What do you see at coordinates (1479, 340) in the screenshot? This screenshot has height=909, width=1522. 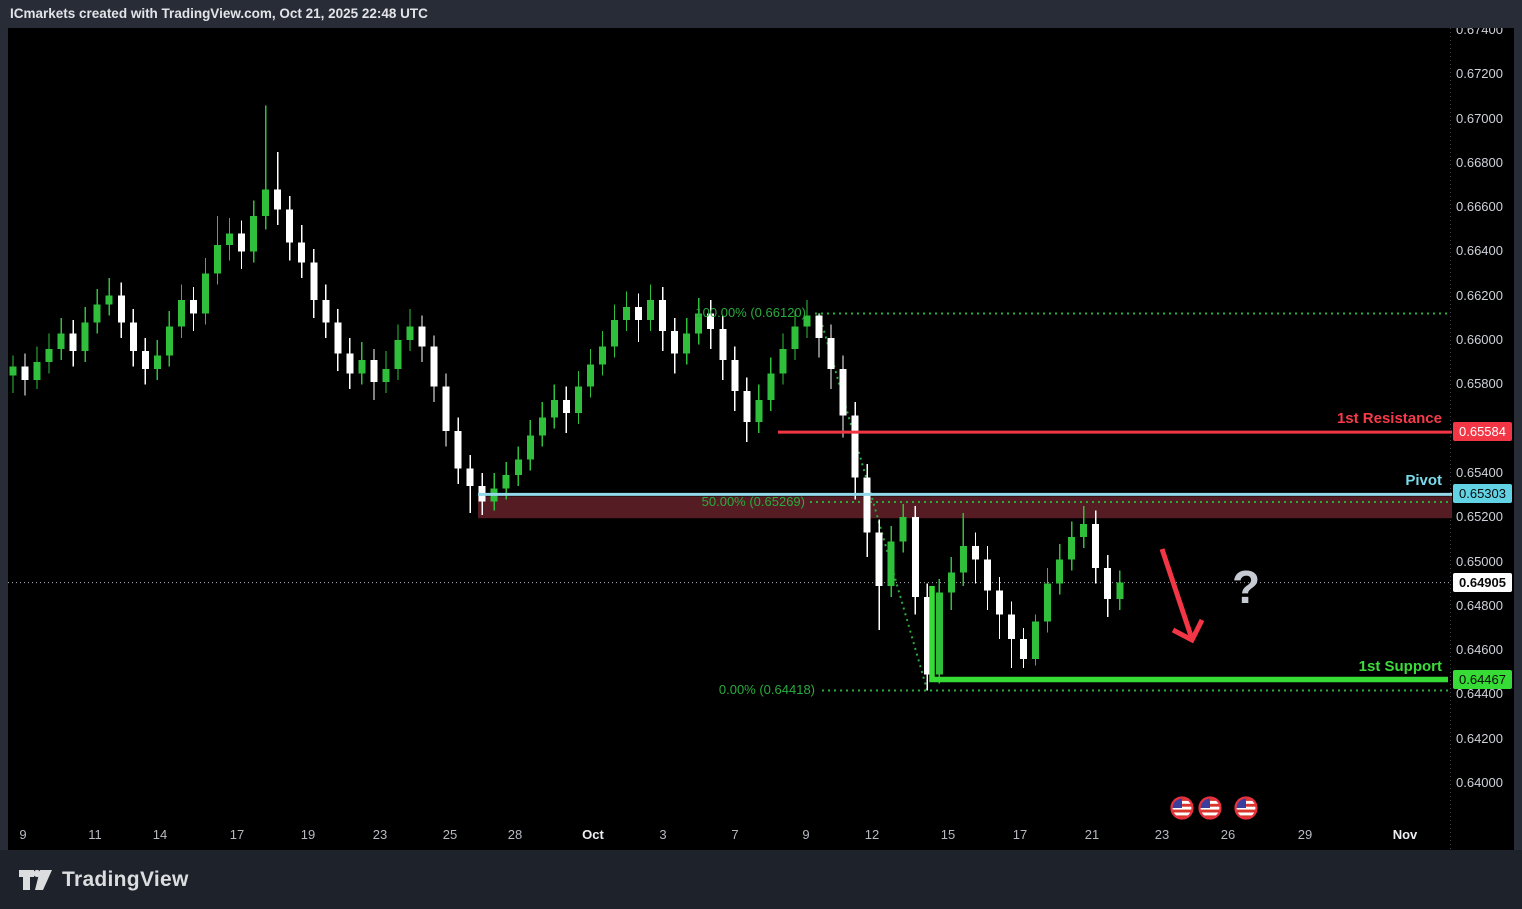 I see `price-tick: 0.66000` at bounding box center [1479, 340].